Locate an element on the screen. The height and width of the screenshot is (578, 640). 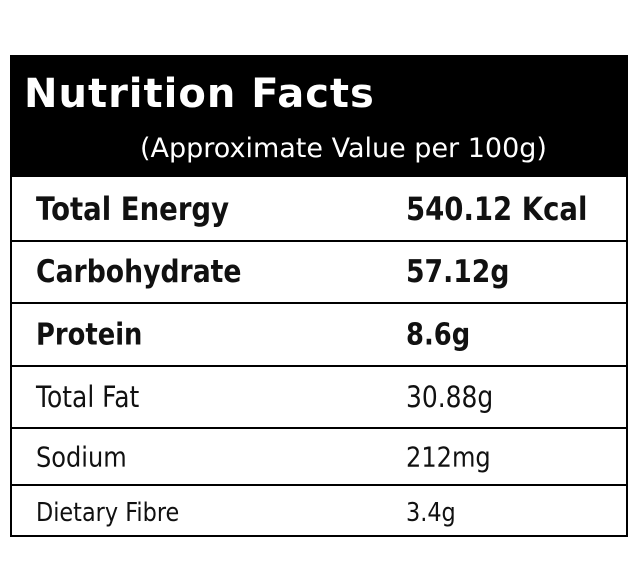
nutrient-name: Protein is located at coordinates (89, 334).